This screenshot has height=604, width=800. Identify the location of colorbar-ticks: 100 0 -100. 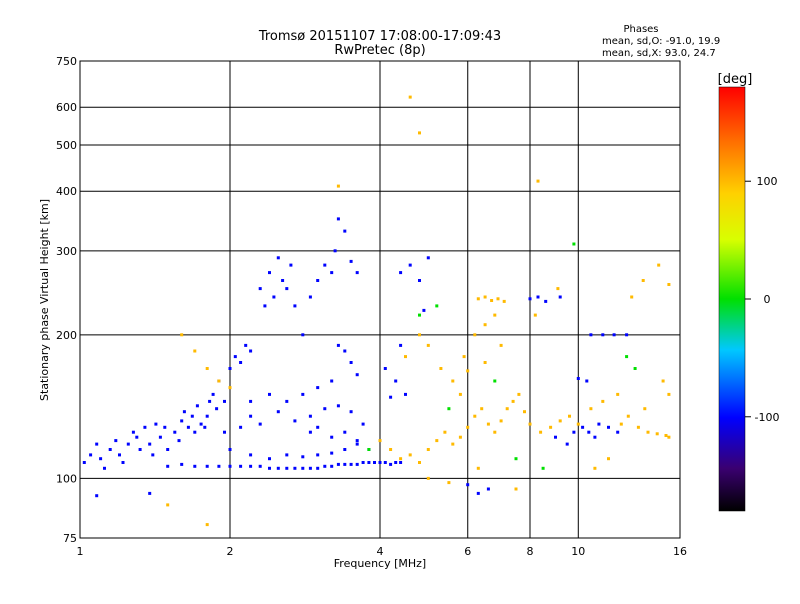
(762, 299).